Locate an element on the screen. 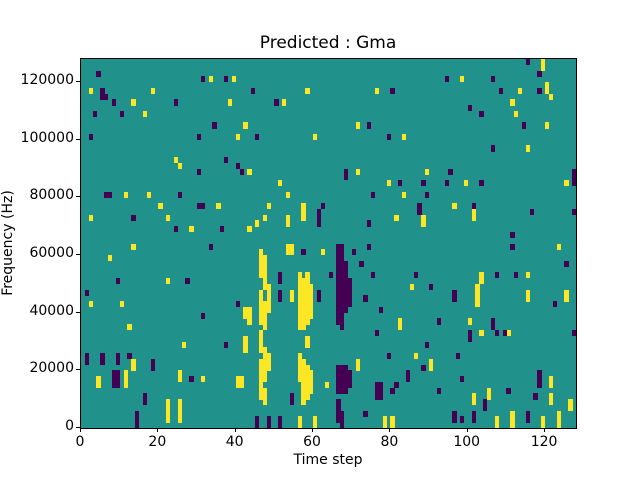 The image size is (640, 480). chart-title: Predicted : Gma is located at coordinates (328, 43).